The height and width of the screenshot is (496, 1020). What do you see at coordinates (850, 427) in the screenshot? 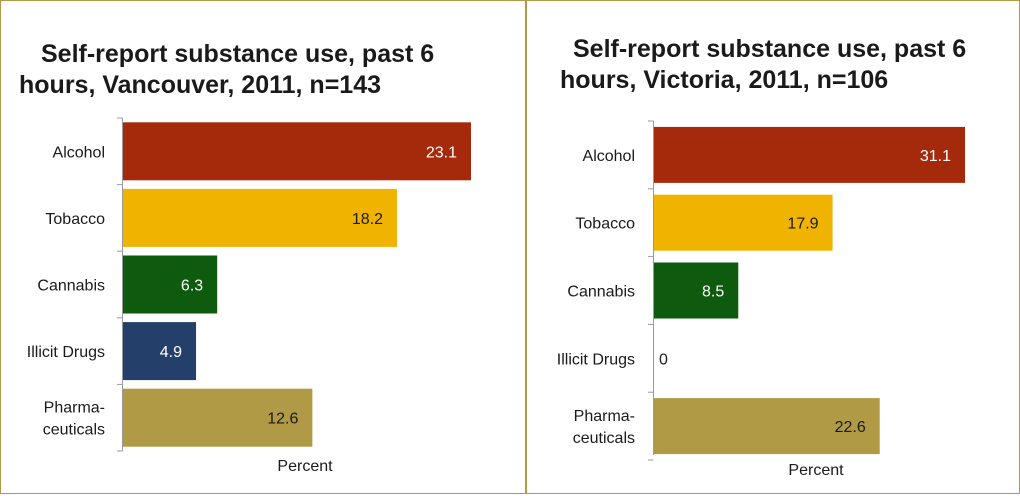
I see `bar-value-label: 22.6` at bounding box center [850, 427].